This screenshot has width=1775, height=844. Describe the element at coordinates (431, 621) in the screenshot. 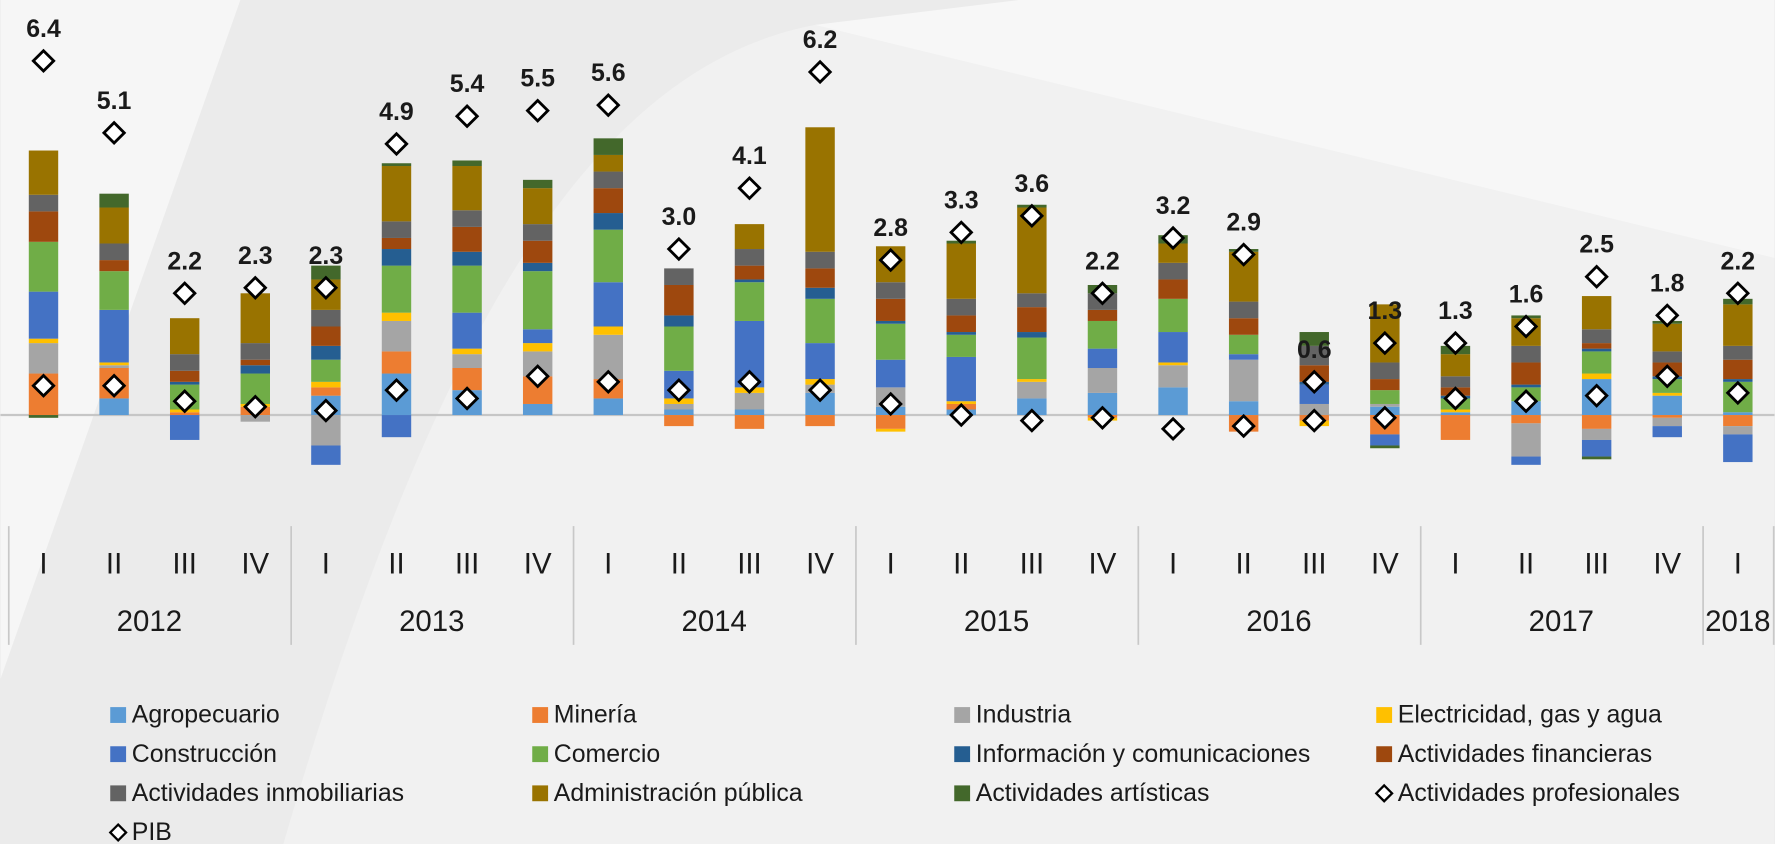

I see `x-group-label: 2013` at that location.